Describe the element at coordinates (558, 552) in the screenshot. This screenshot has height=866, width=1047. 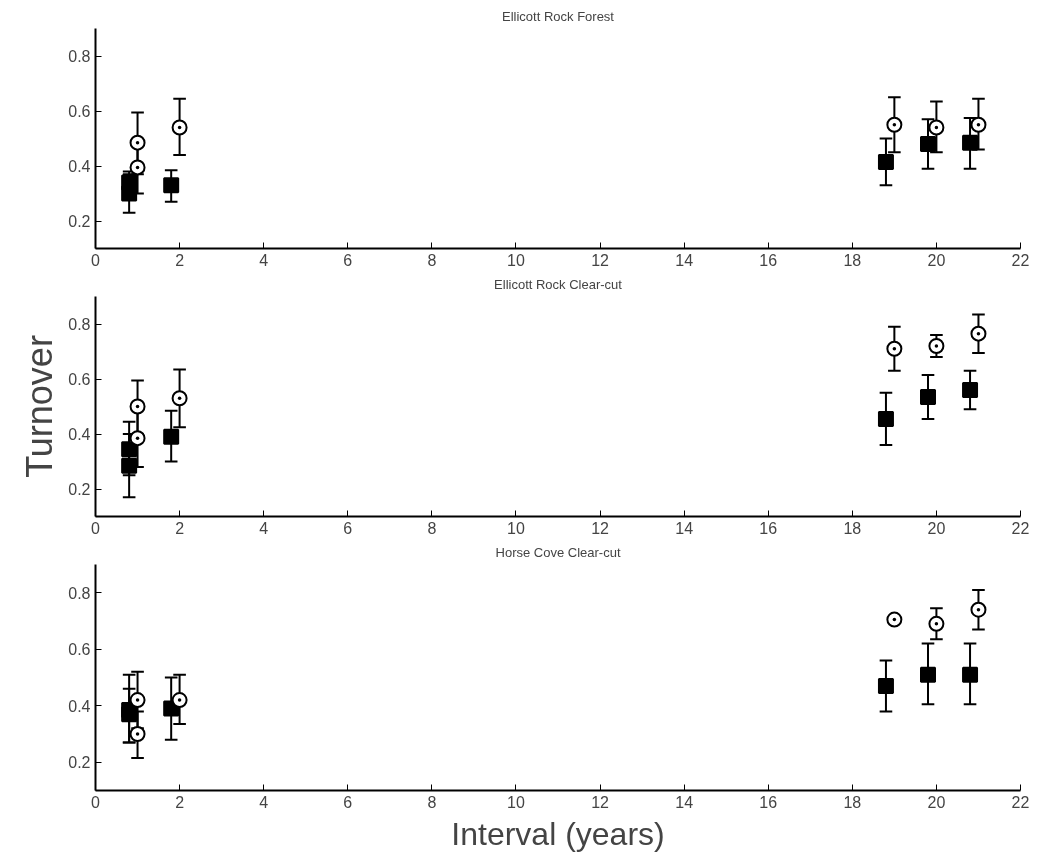
I see `chart-title: Horse Cove Clear-cut` at that location.